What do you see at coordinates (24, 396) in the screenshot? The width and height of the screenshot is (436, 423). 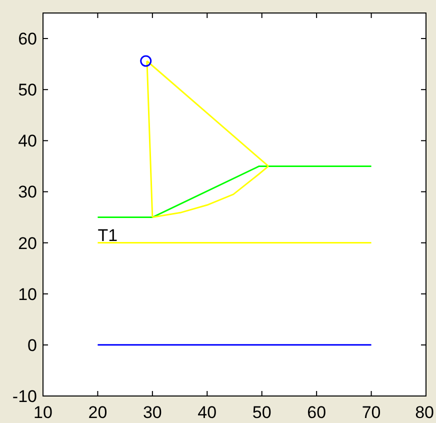 I see `y-tick-label: -10` at bounding box center [24, 396].